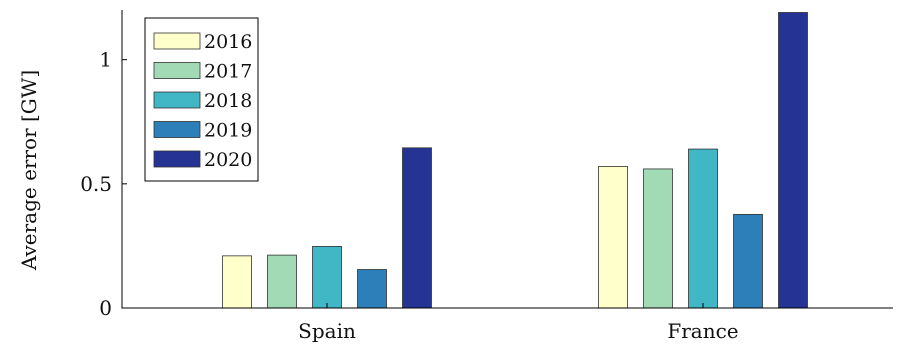 Image resolution: width=903 pixels, height=357 pixels. Describe the element at coordinates (228, 131) in the screenshot. I see `legend-label-2019: 2019` at that location.